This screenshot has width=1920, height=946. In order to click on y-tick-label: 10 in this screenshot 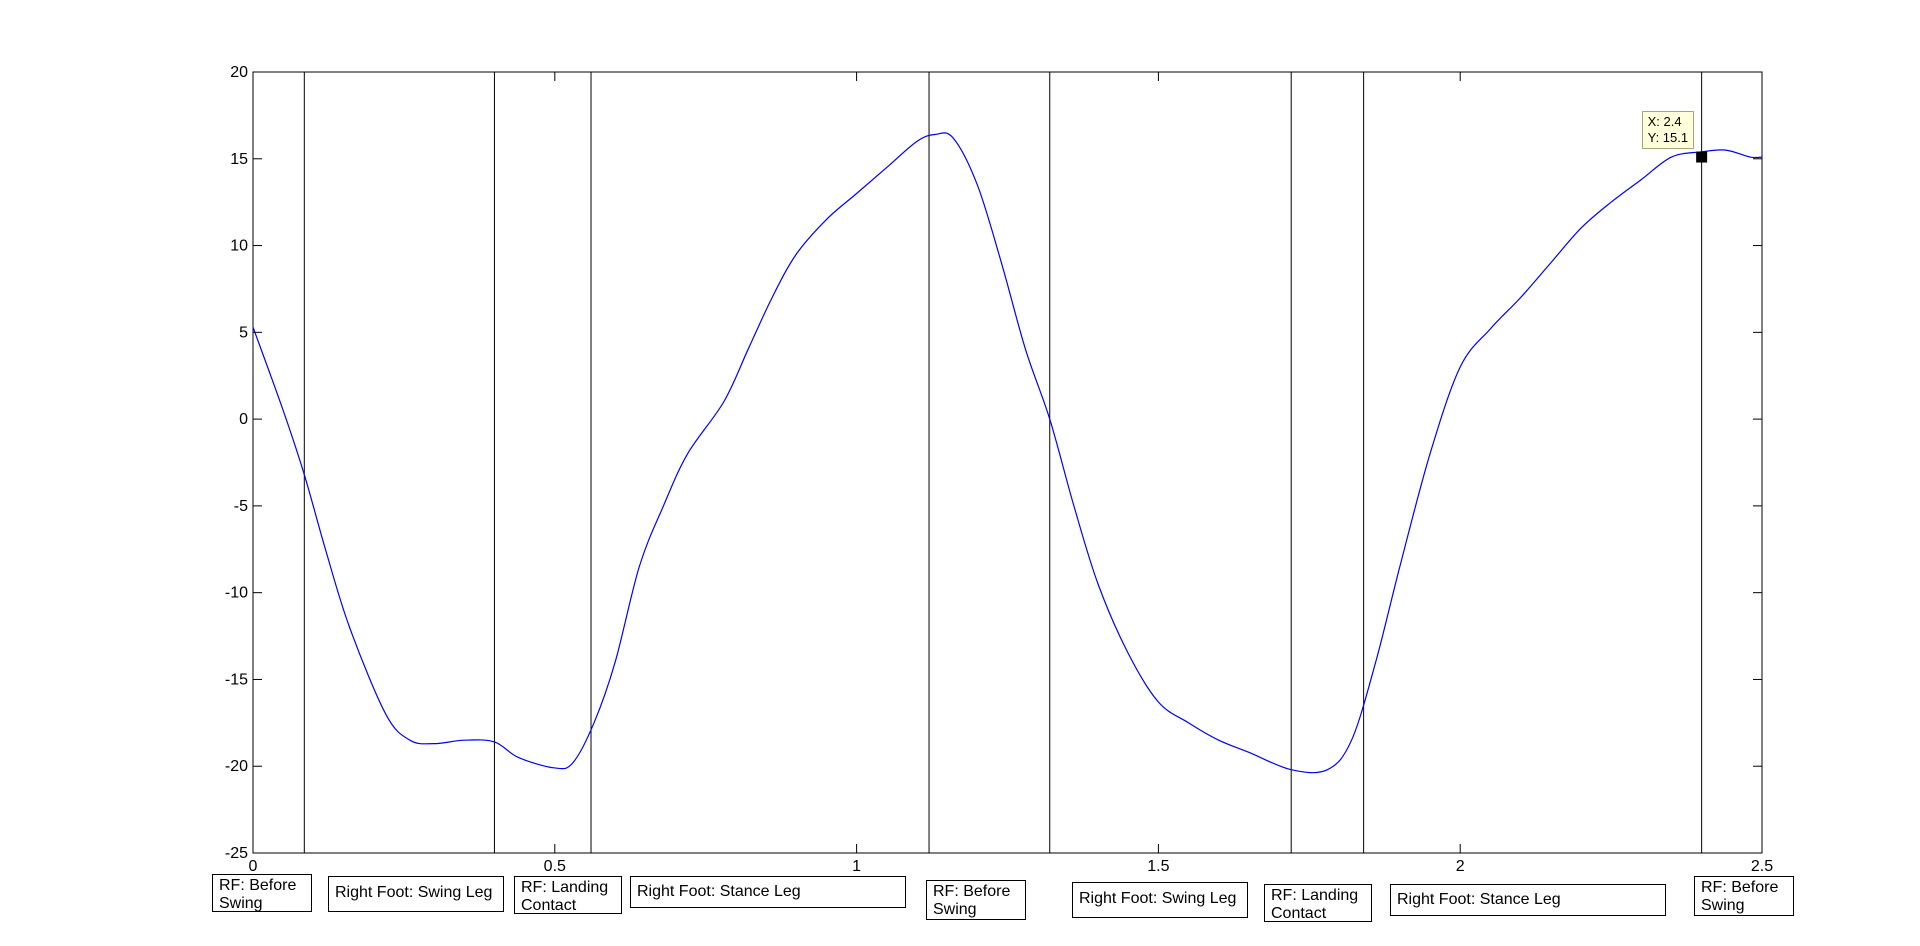, I will do `click(239, 246)`.